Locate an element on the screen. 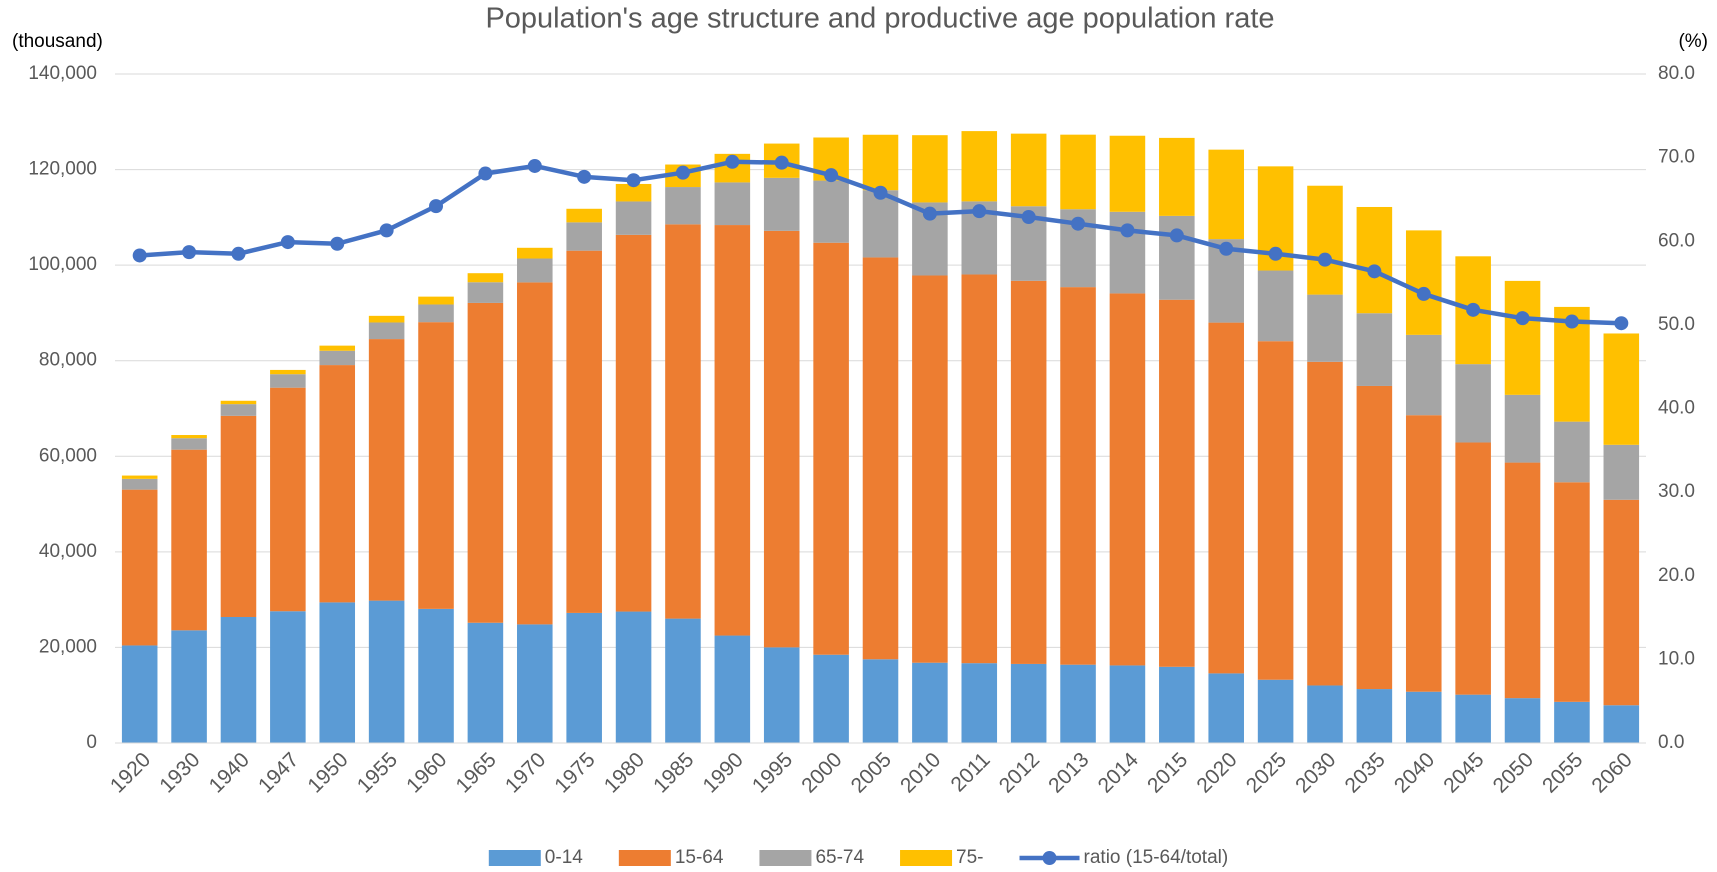 This screenshot has height=872, width=1717. y2-tick-label: 30.0 is located at coordinates (1676, 491).